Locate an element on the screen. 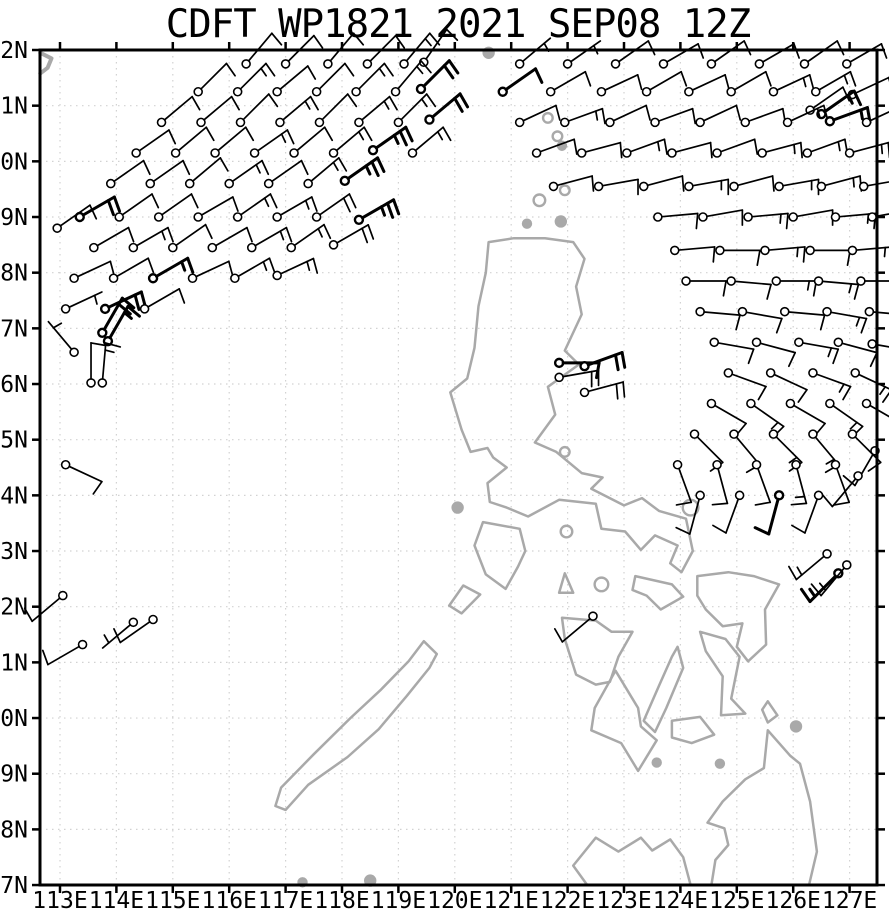 The image size is (889, 911). x-axis-label: 120E is located at coordinates (454, 899).